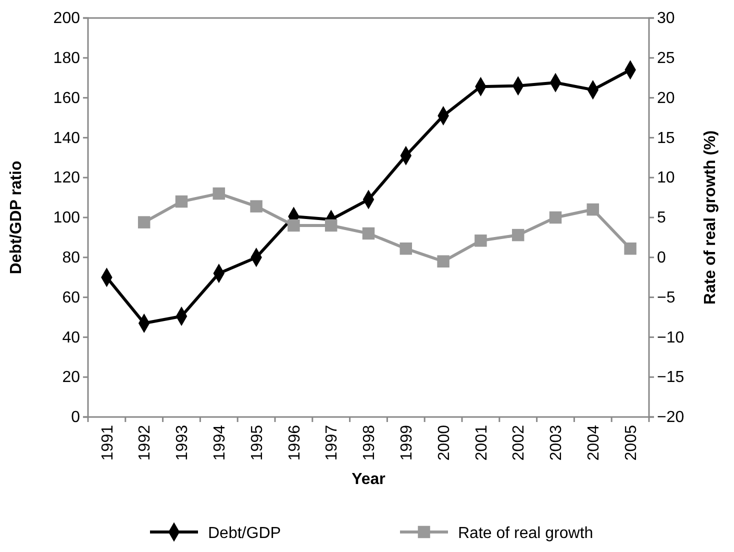 This screenshot has width=734, height=552. What do you see at coordinates (71, 337) in the screenshot?
I see `y-tick-label: 40` at bounding box center [71, 337].